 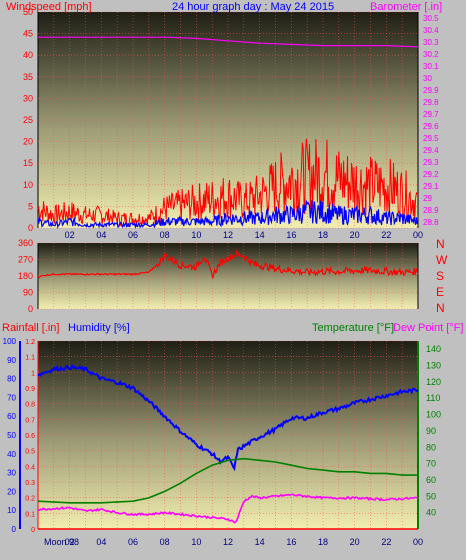 What do you see at coordinates (431, 102) in the screenshot?
I see `barometer-tick-label: 29.8` at bounding box center [431, 102].